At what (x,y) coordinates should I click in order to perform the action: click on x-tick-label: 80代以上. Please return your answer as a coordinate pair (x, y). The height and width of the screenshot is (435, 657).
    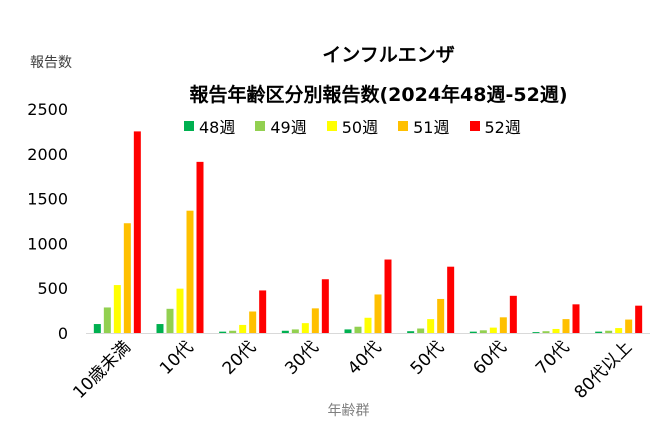
    Looking at the image, I should click on (604, 370).